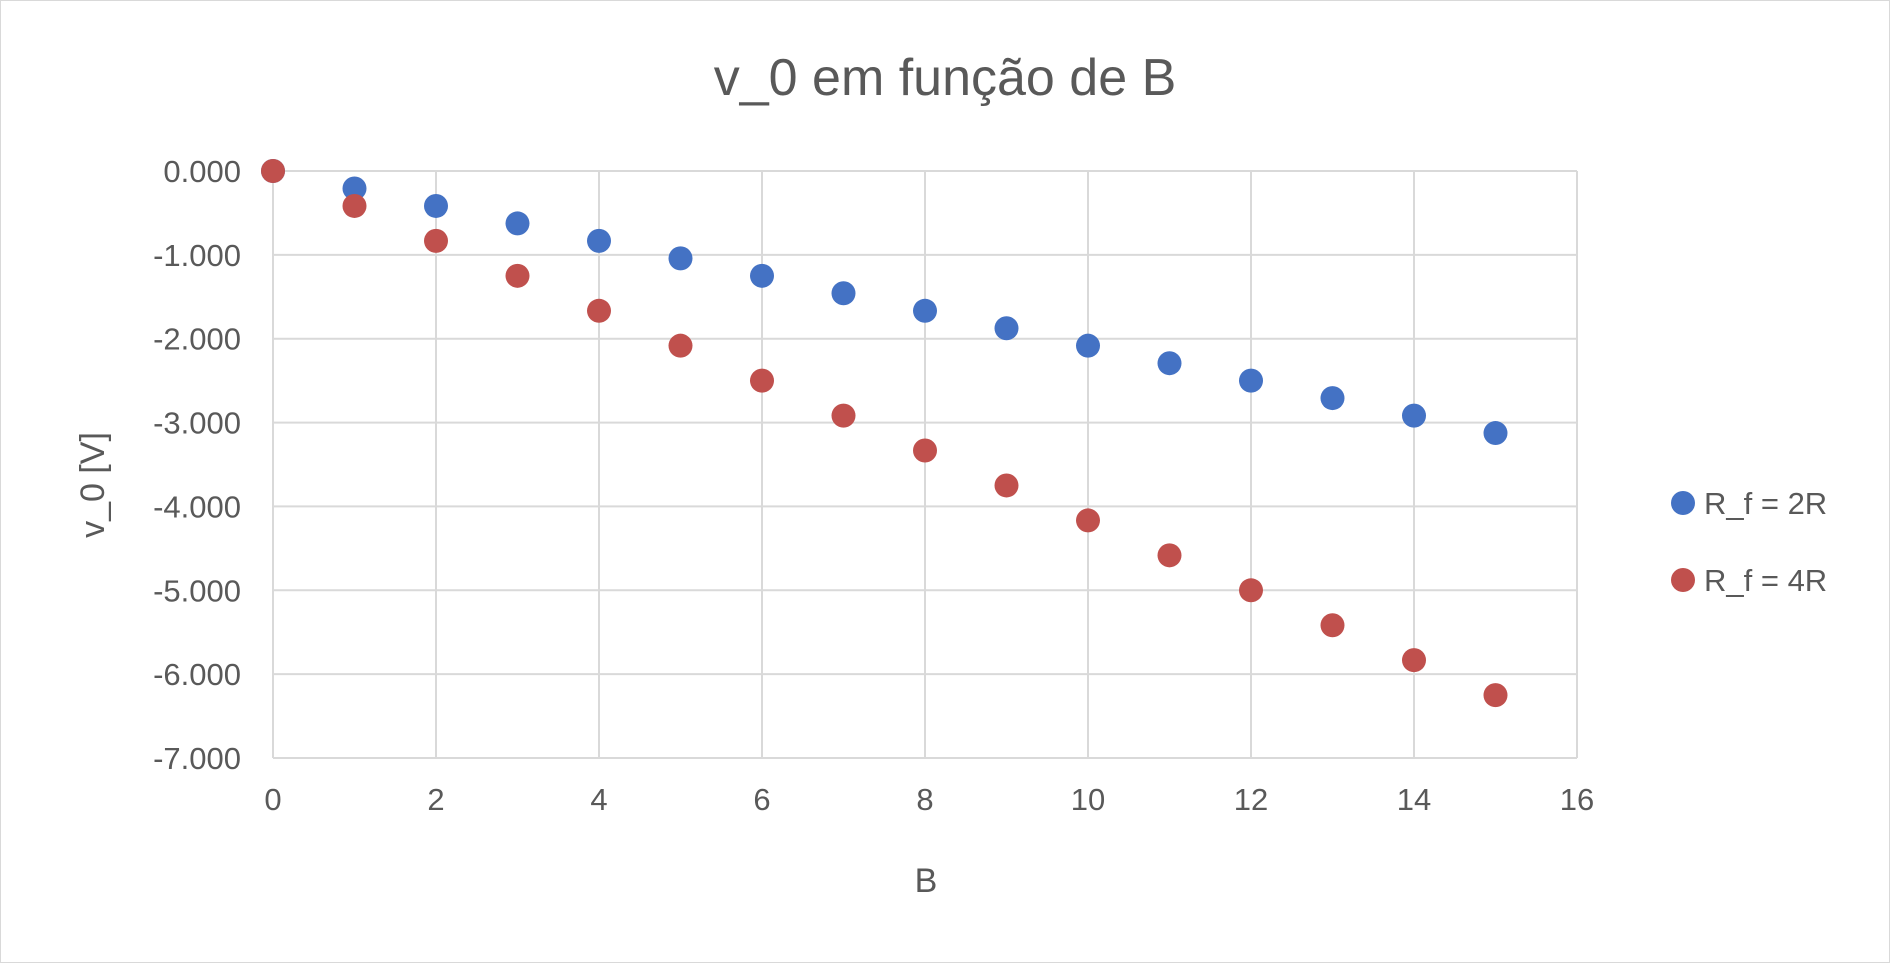 The height and width of the screenshot is (963, 1890). I want to click on x-tick-label: 4, so click(598, 799).